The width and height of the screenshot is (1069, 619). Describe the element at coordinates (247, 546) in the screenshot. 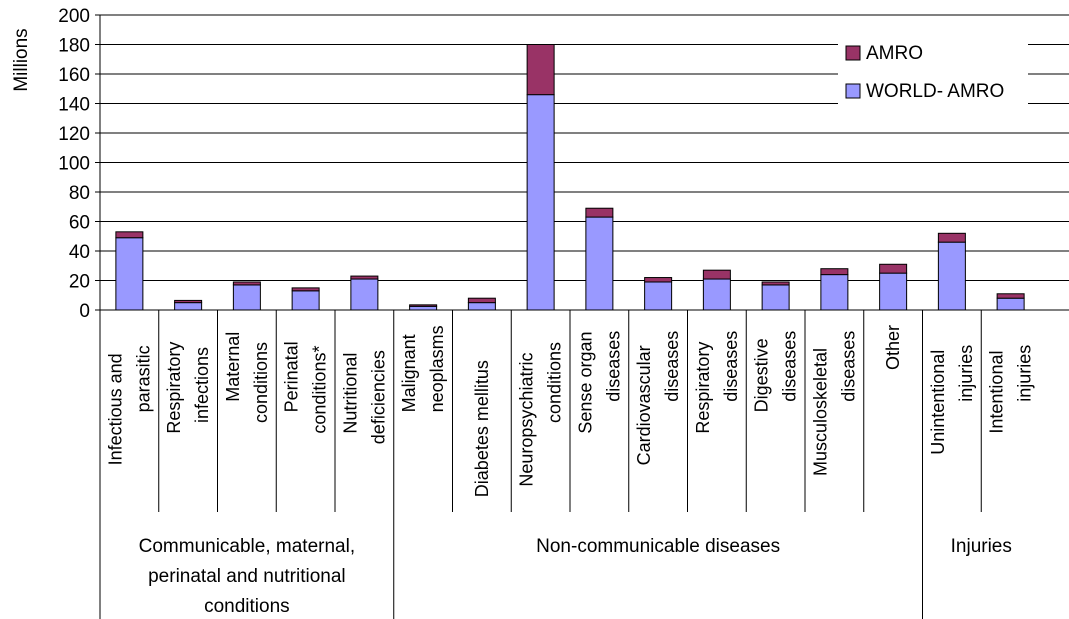

I see `group-label: Communicable, maternal,` at that location.